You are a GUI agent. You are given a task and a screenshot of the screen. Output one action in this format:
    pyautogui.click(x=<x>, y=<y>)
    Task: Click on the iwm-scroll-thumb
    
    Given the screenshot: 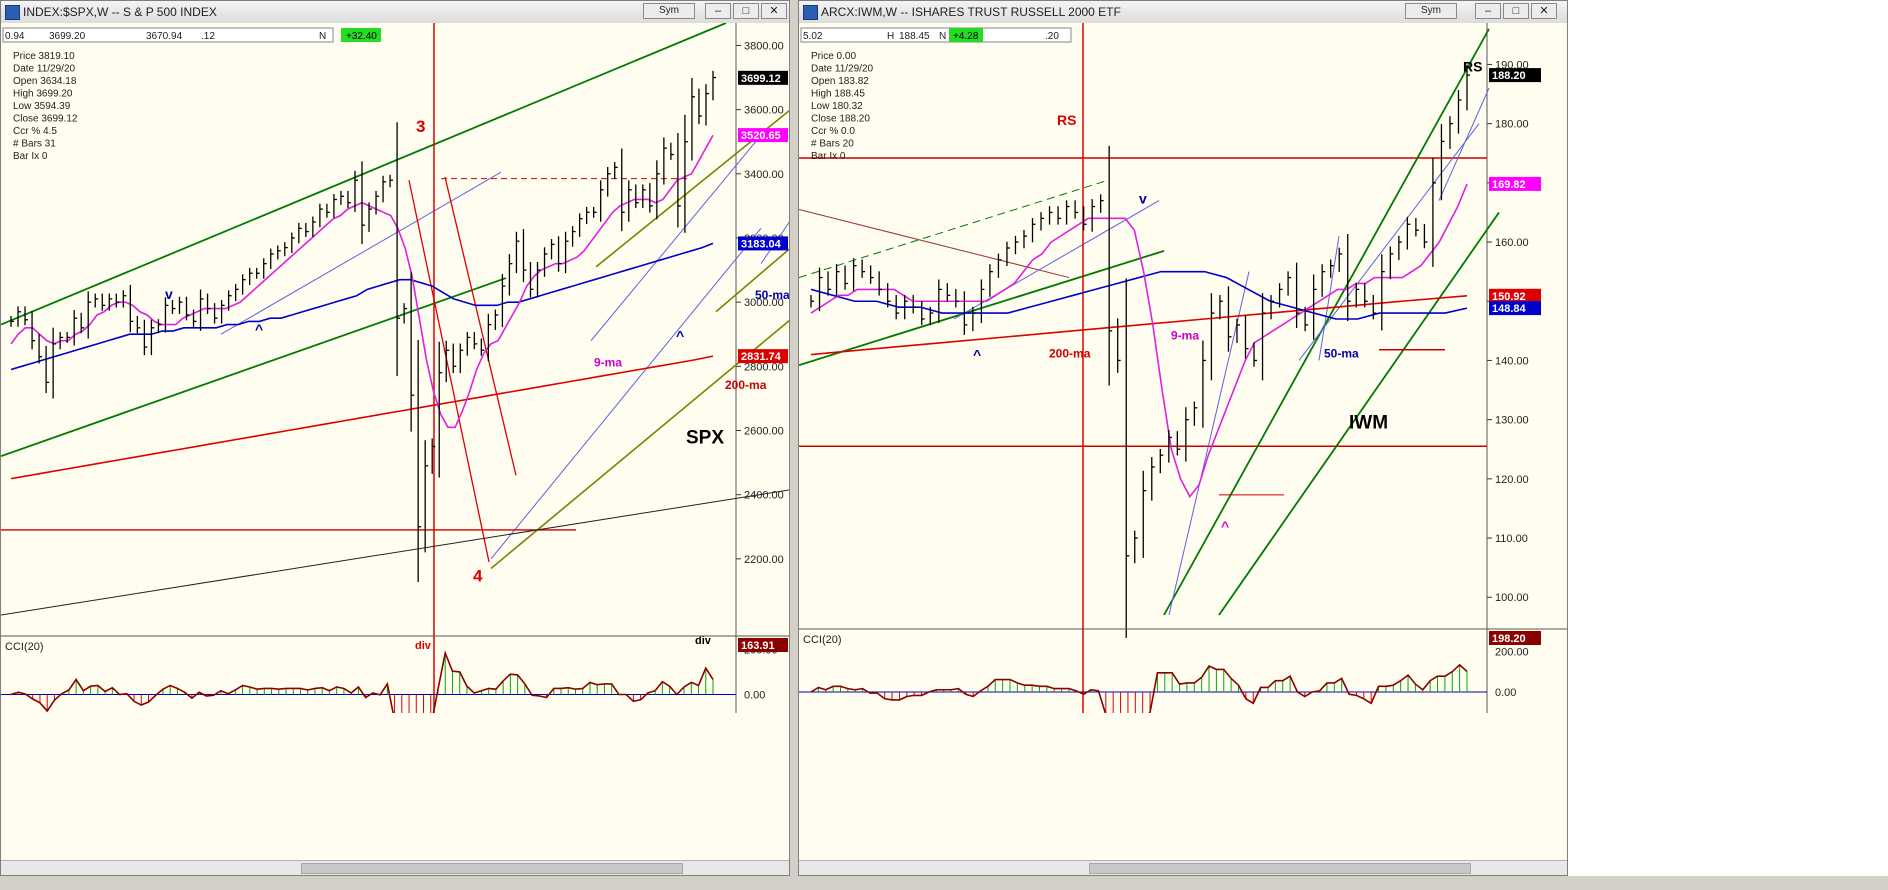 What is the action you would take?
    pyautogui.click(x=1280, y=868)
    